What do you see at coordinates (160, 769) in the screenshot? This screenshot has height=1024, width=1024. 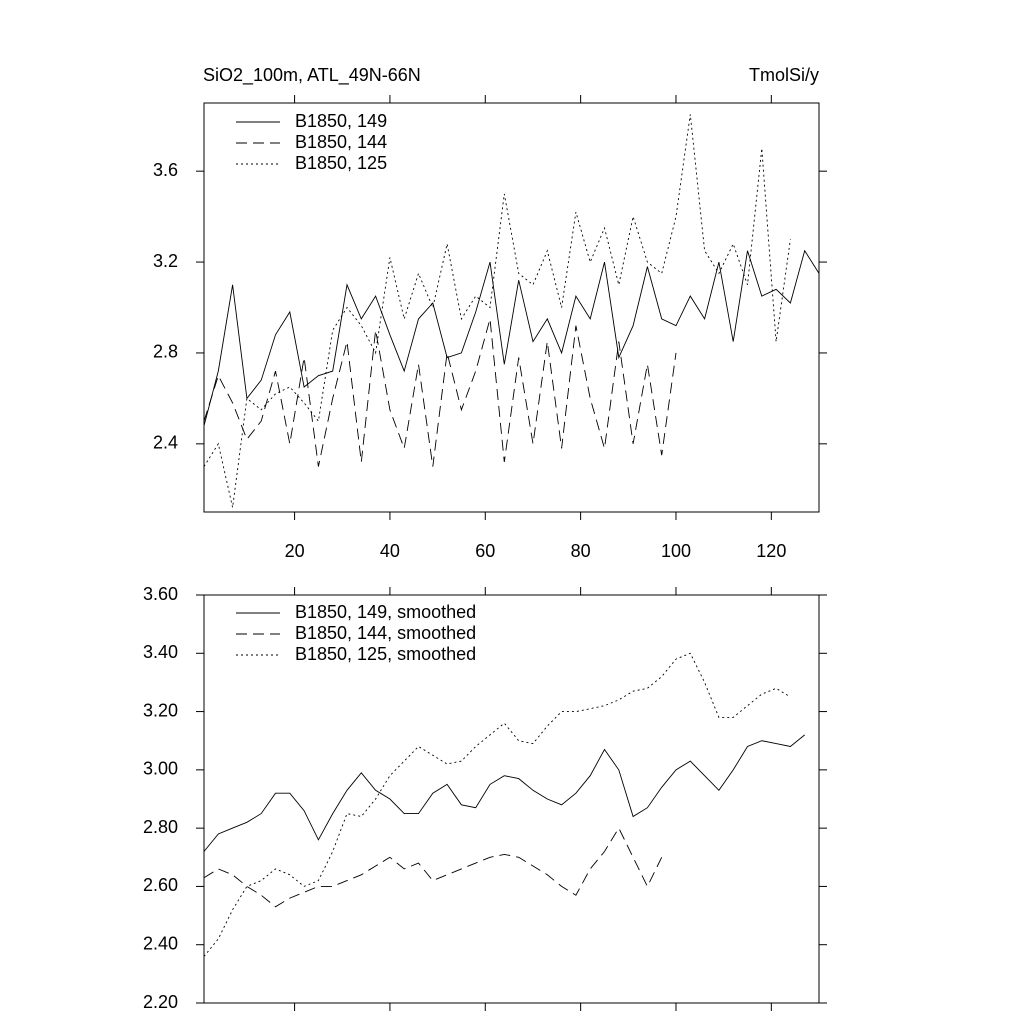 I see `y-tick-label: 3.00` at bounding box center [160, 769].